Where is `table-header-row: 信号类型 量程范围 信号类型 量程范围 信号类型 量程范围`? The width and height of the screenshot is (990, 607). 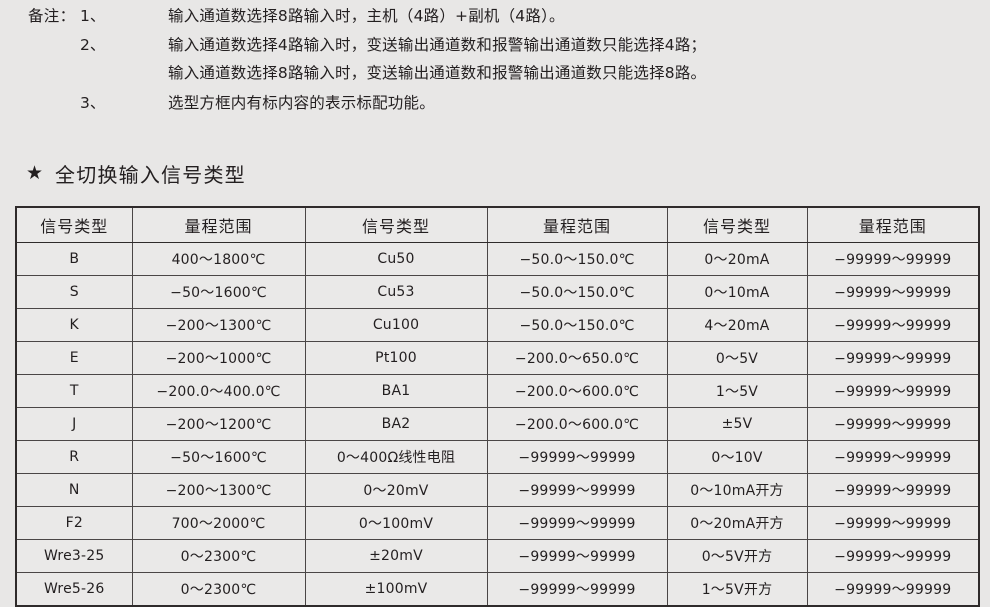 table-header-row: 信号类型 量程范围 信号类型 量程范围 信号类型 量程范围 is located at coordinates (497, 224).